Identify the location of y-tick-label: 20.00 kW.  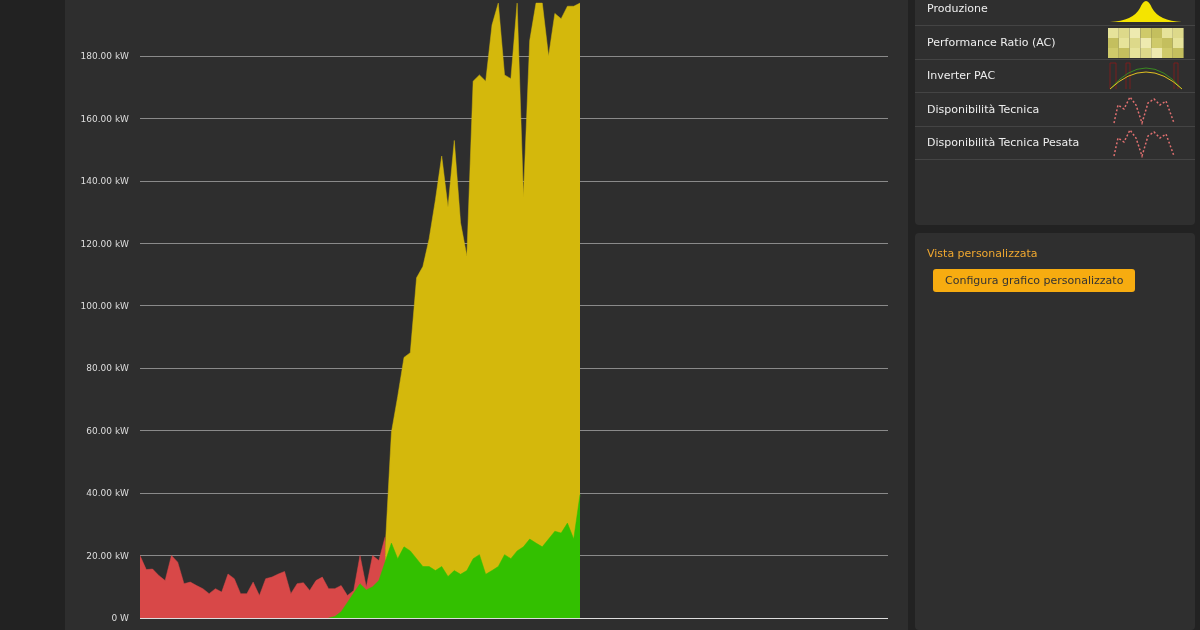
(108, 555).